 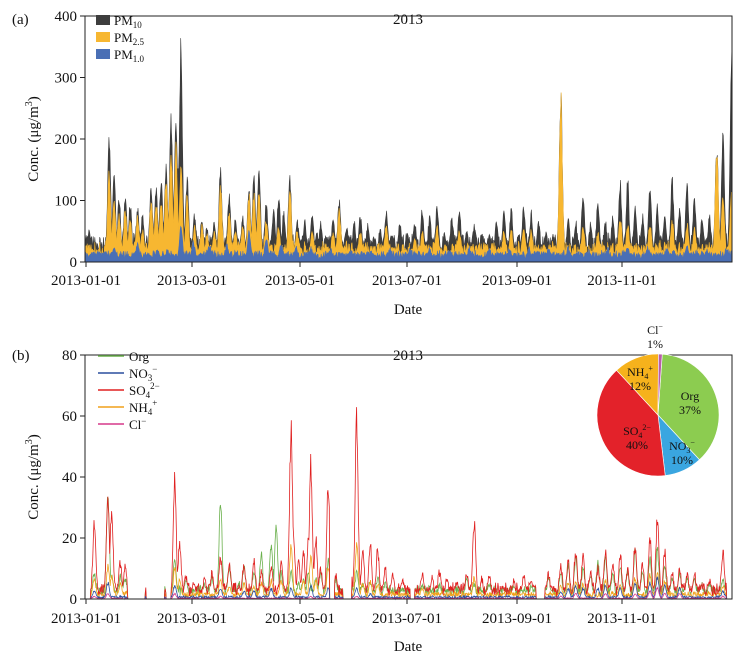 I want to click on nh4-series, so click(x=408, y=571).